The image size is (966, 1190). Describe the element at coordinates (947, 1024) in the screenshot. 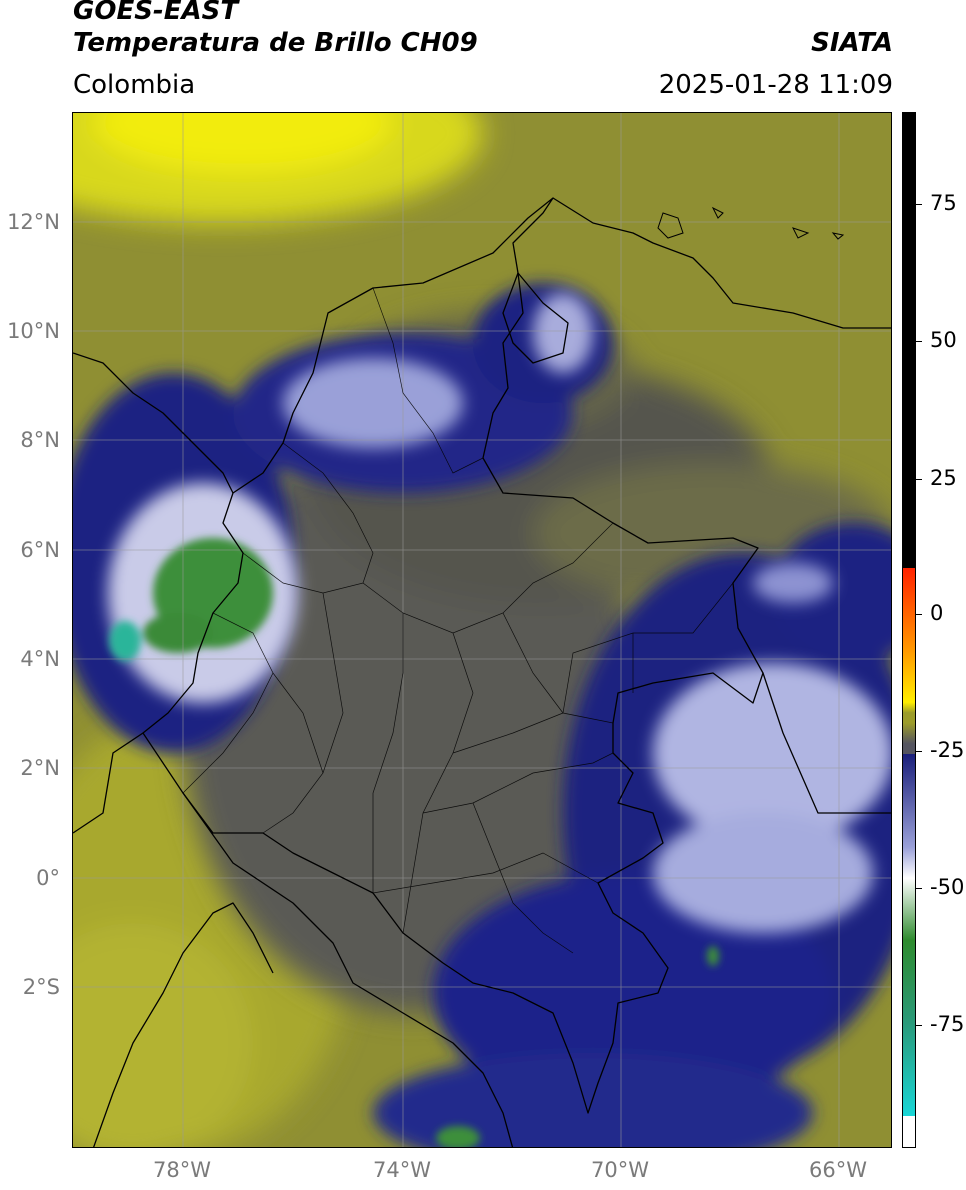

I see `colorbar-label-minus75: -75` at that location.